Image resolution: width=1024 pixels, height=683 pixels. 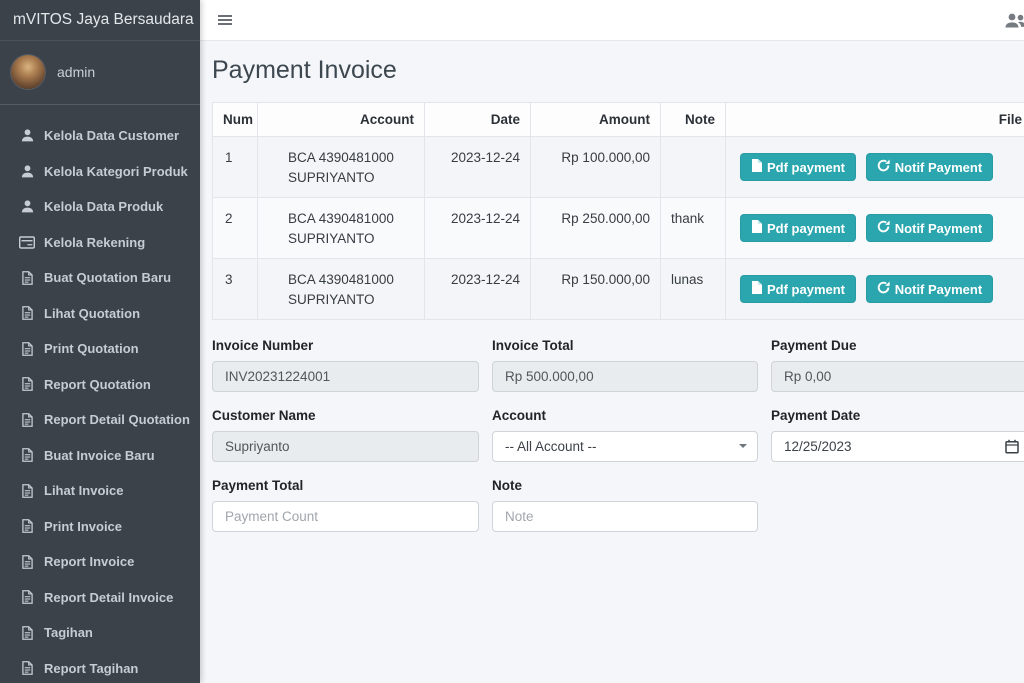 I want to click on row-num: 1, so click(x=235, y=167).